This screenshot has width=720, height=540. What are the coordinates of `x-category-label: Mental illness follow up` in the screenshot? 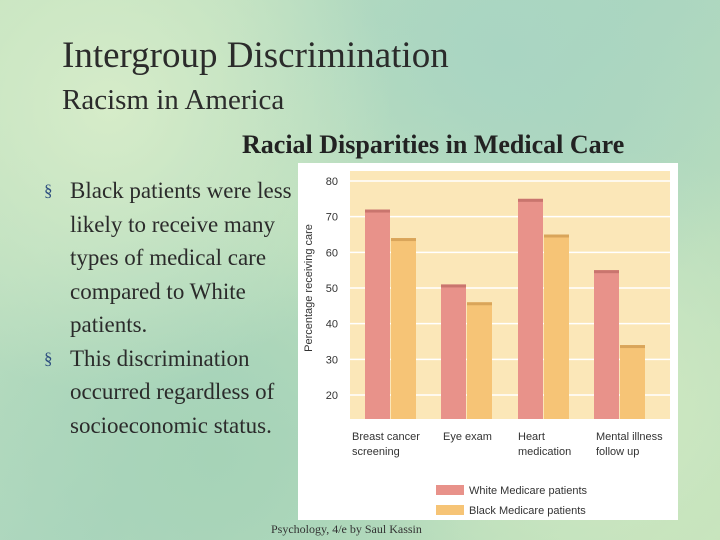 It's located at (629, 444).